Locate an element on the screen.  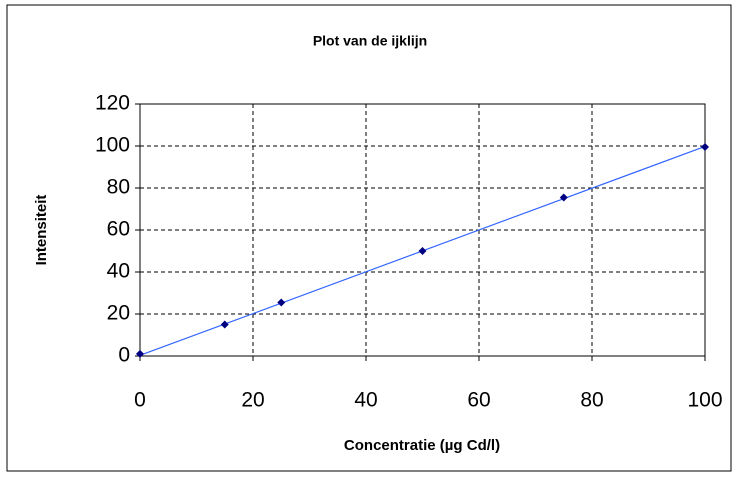
y-tick-label: 60 is located at coordinates (118, 229).